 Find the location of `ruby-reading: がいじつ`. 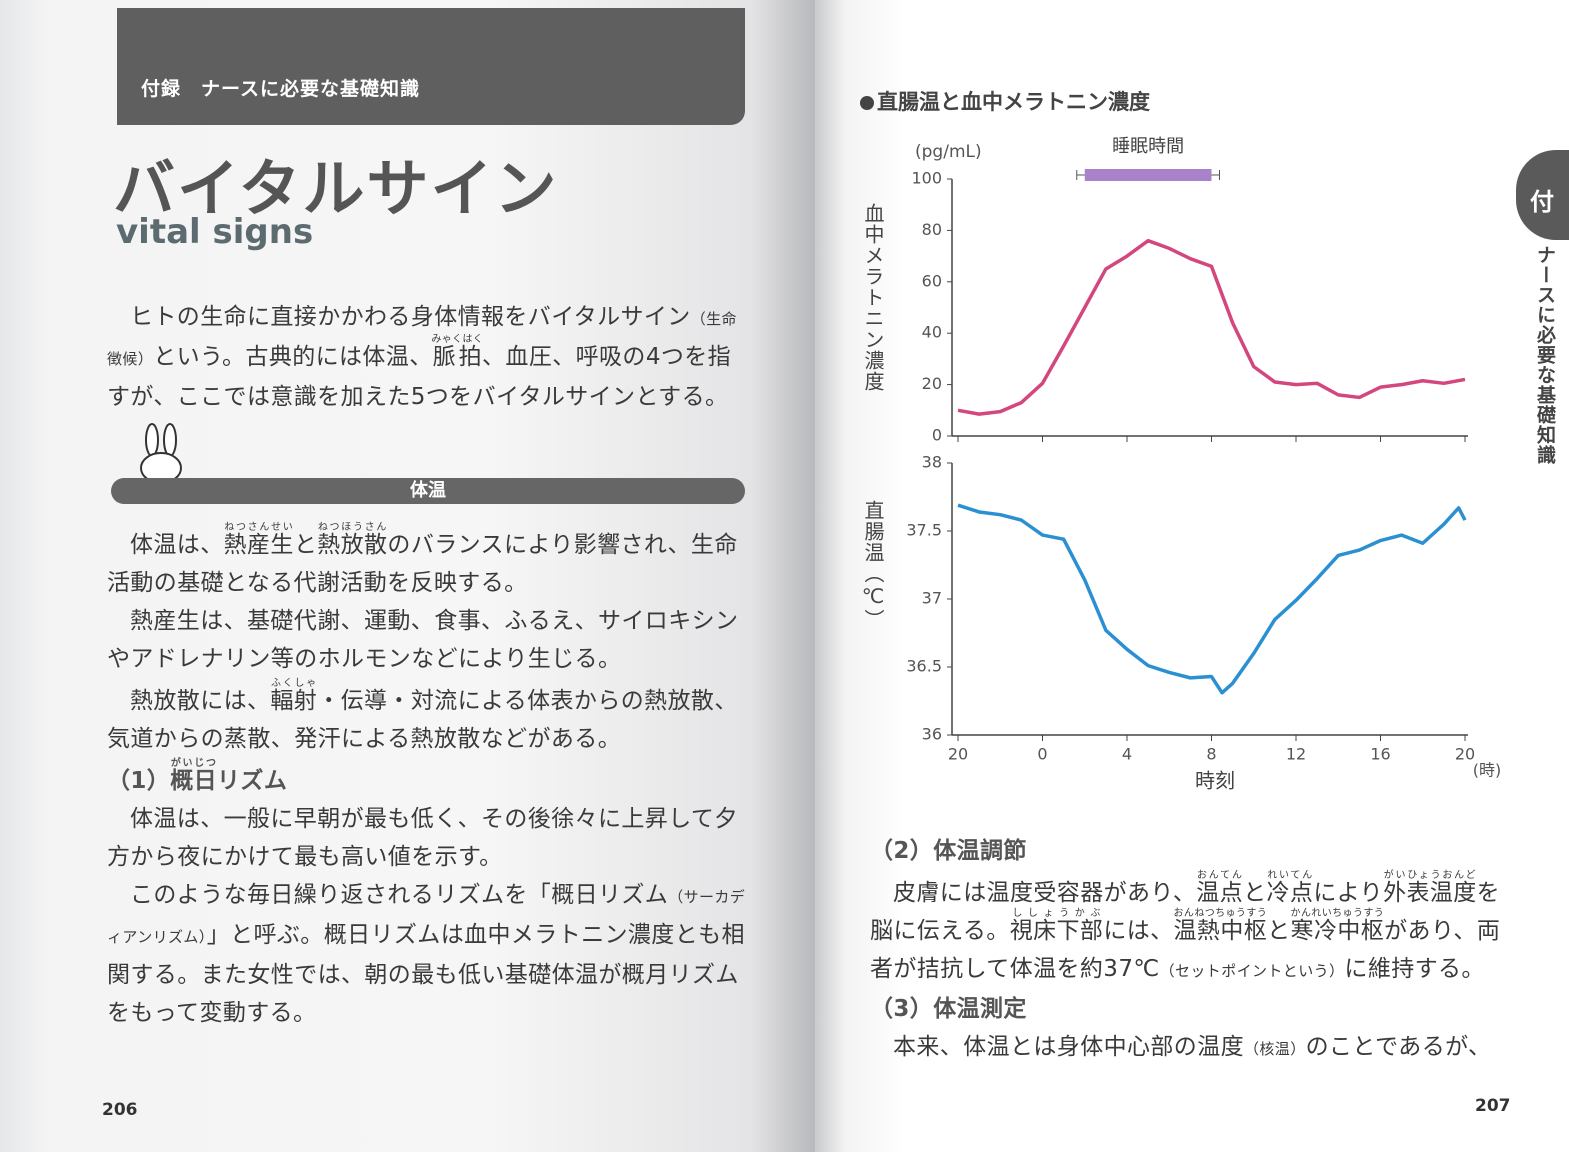

ruby-reading: がいじつ is located at coordinates (194, 763).